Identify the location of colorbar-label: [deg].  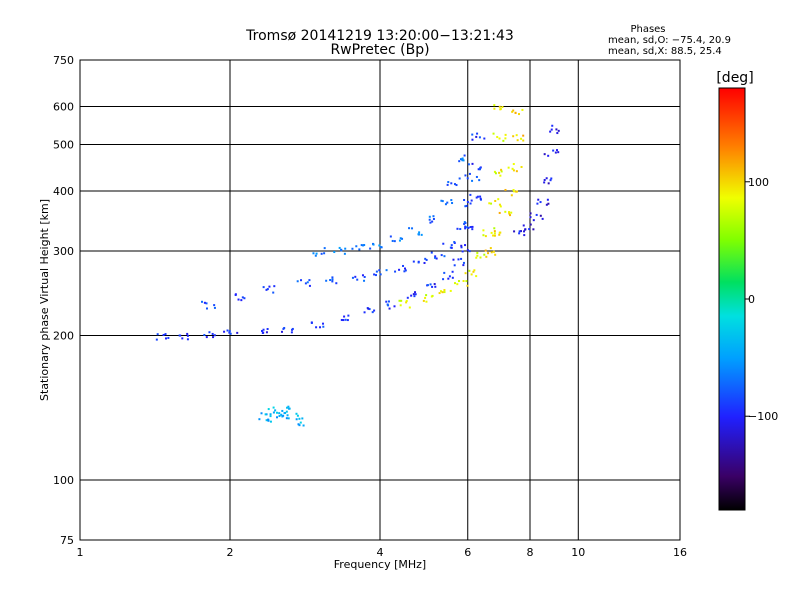
(734, 78).